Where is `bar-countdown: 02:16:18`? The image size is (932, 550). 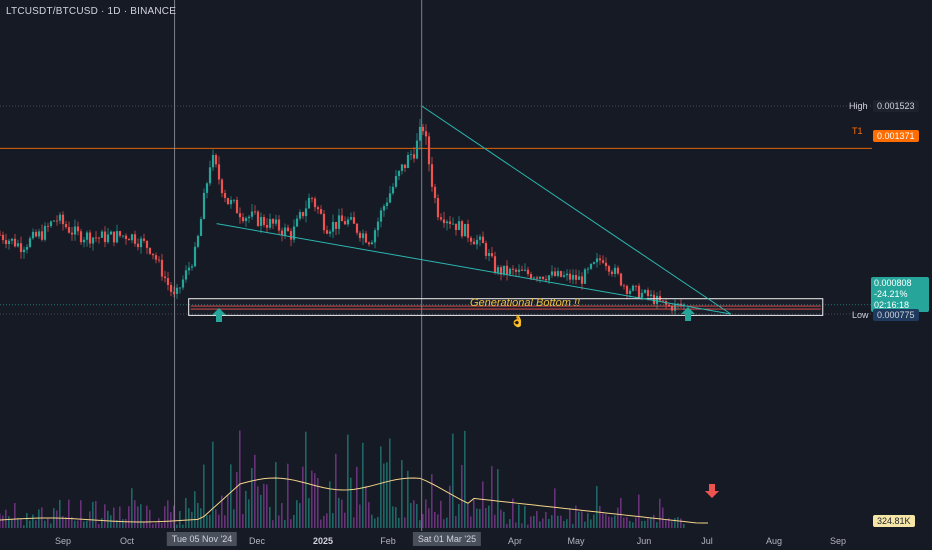
bar-countdown: 02:16:18 is located at coordinates (892, 305).